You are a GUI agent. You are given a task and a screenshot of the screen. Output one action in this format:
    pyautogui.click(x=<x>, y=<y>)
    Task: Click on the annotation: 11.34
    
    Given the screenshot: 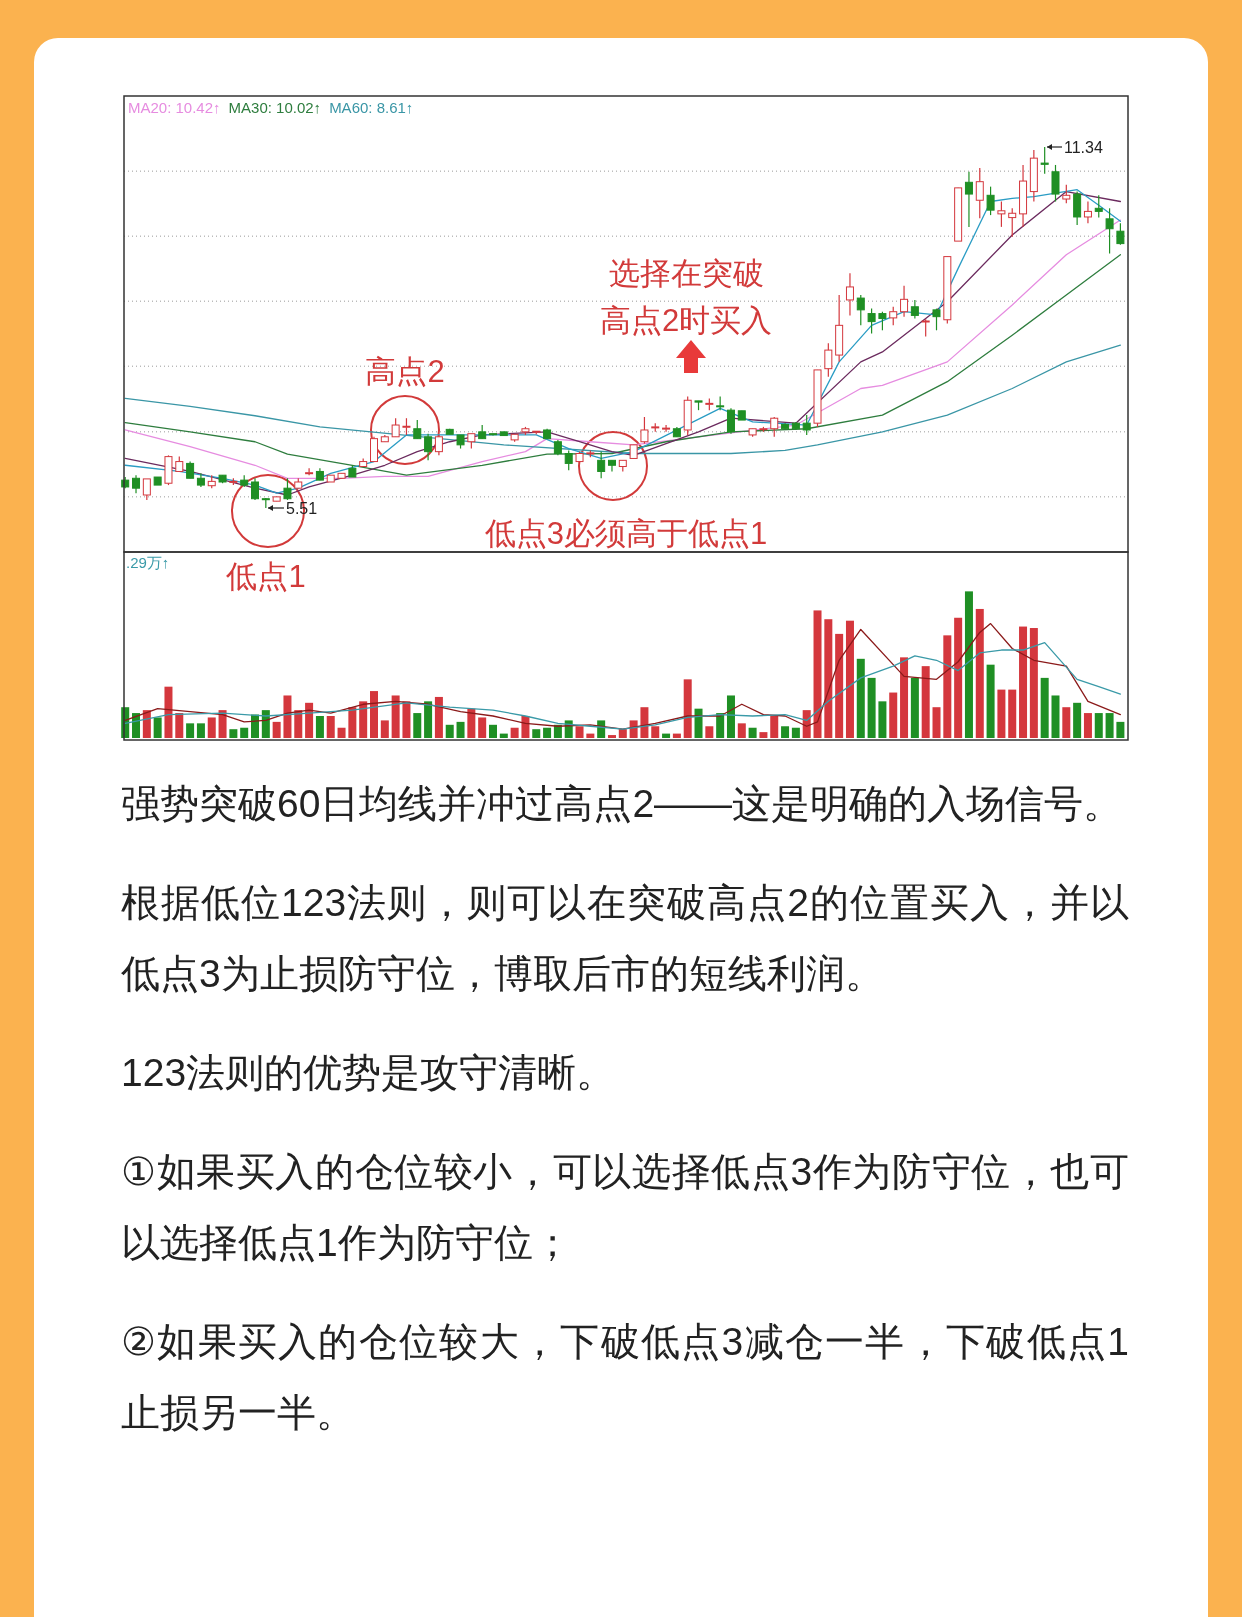 What is the action you would take?
    pyautogui.click(x=1083, y=147)
    